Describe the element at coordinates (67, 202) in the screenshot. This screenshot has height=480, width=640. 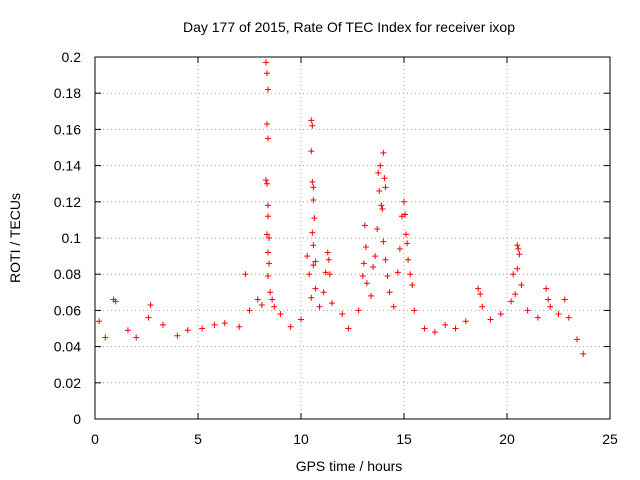
I see `y-tick-label: 0.12` at that location.